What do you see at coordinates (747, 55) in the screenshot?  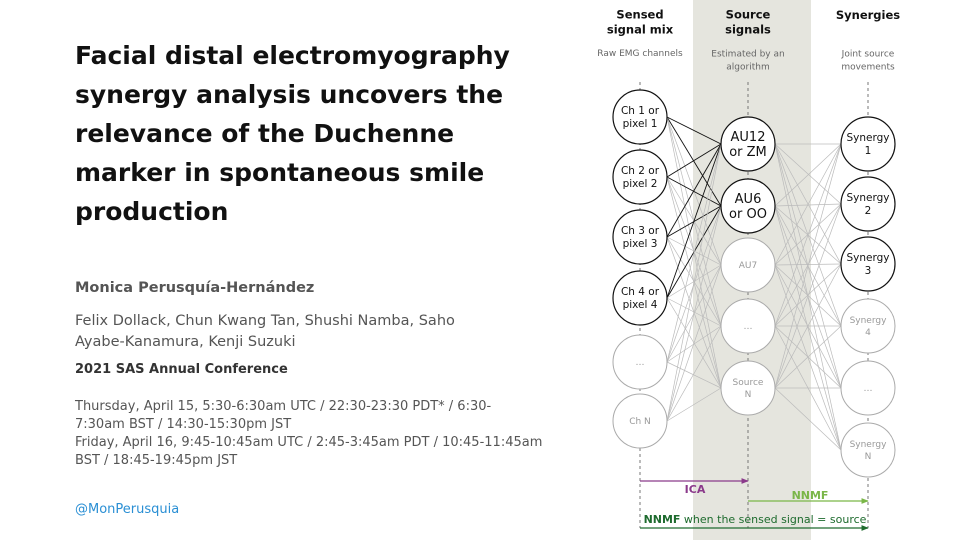 I see `column-subtitle-line: Estimated by an` at bounding box center [747, 55].